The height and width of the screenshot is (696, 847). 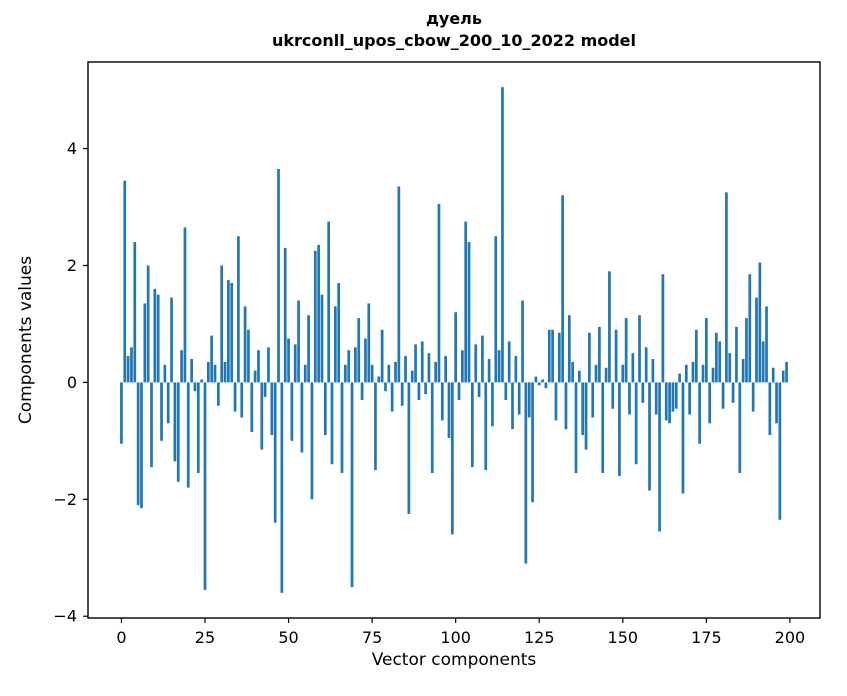 I want to click on x-tick-label: 0, so click(x=121, y=637).